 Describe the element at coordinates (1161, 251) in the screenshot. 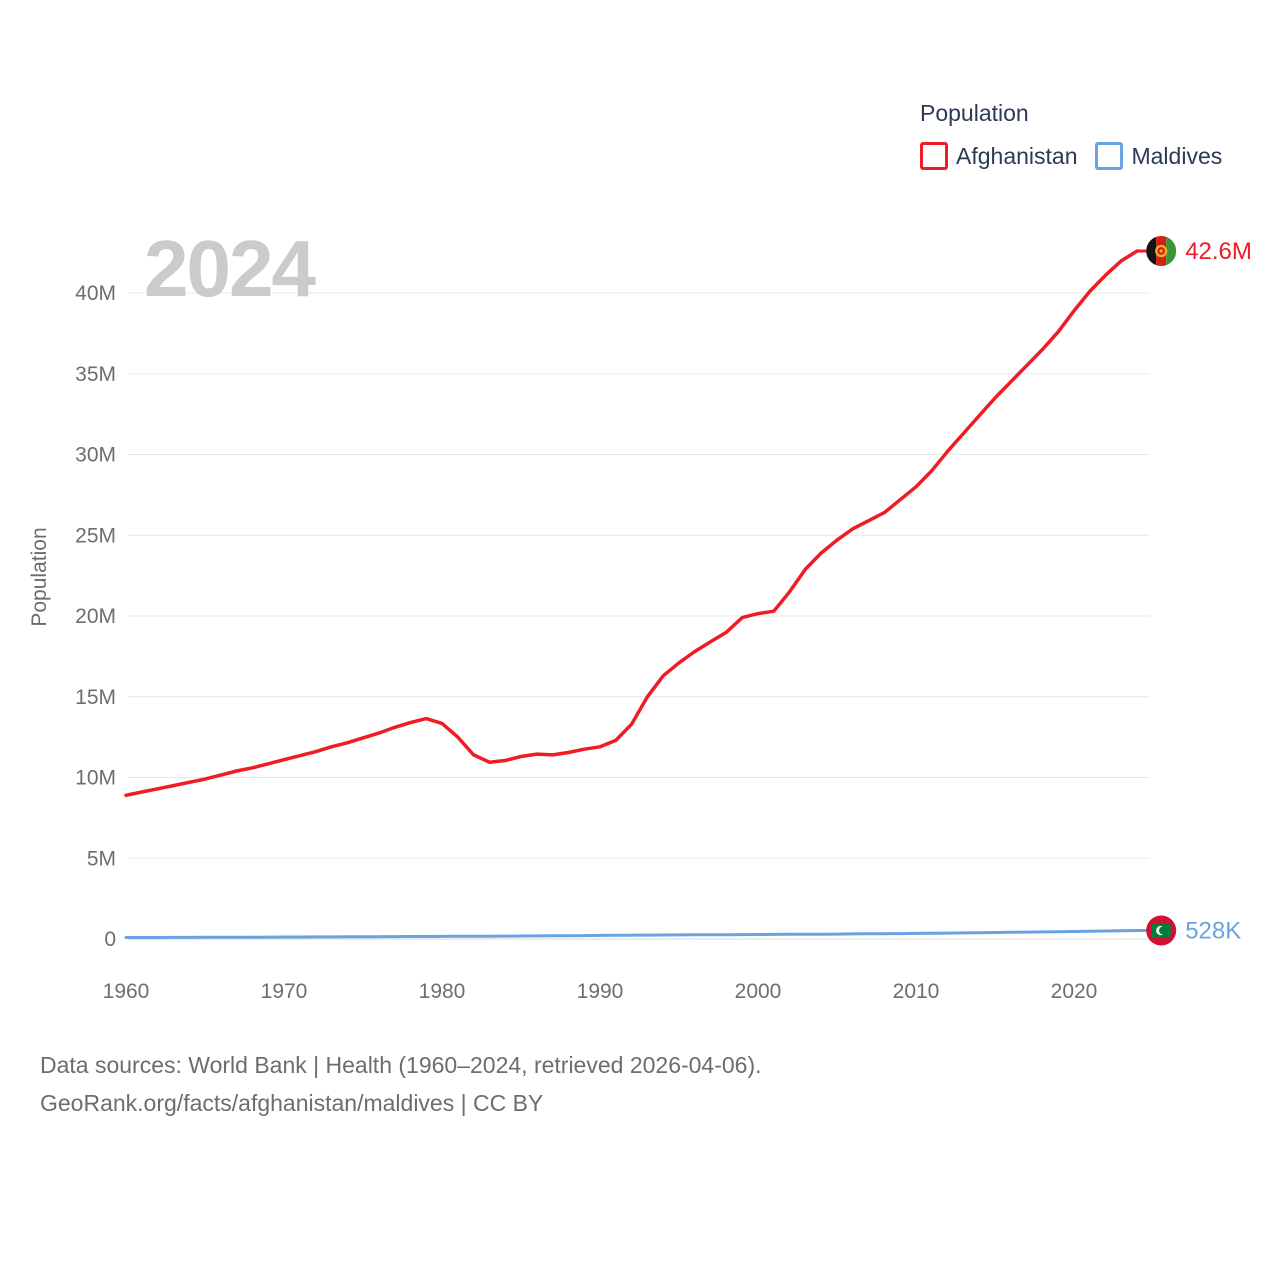

I see `afghanistan-flag-icon` at that location.